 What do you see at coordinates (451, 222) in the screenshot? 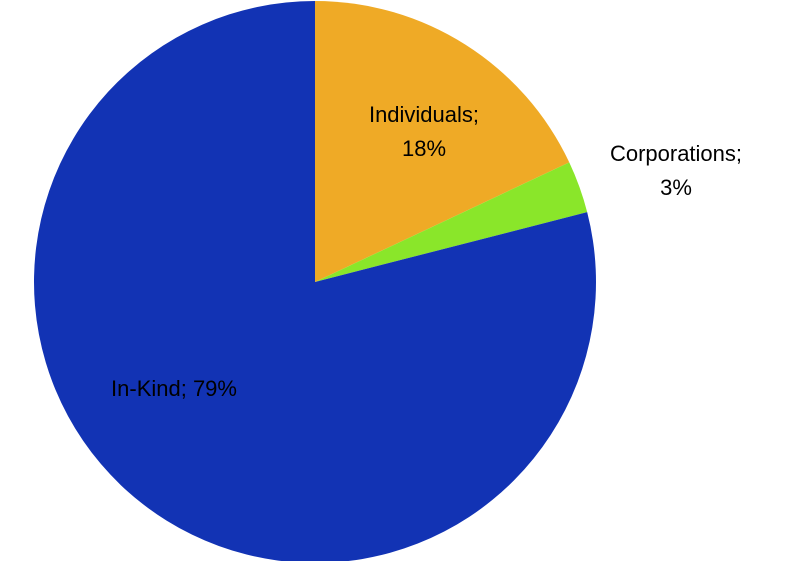
I see `pie-slice-corporations` at bounding box center [451, 222].